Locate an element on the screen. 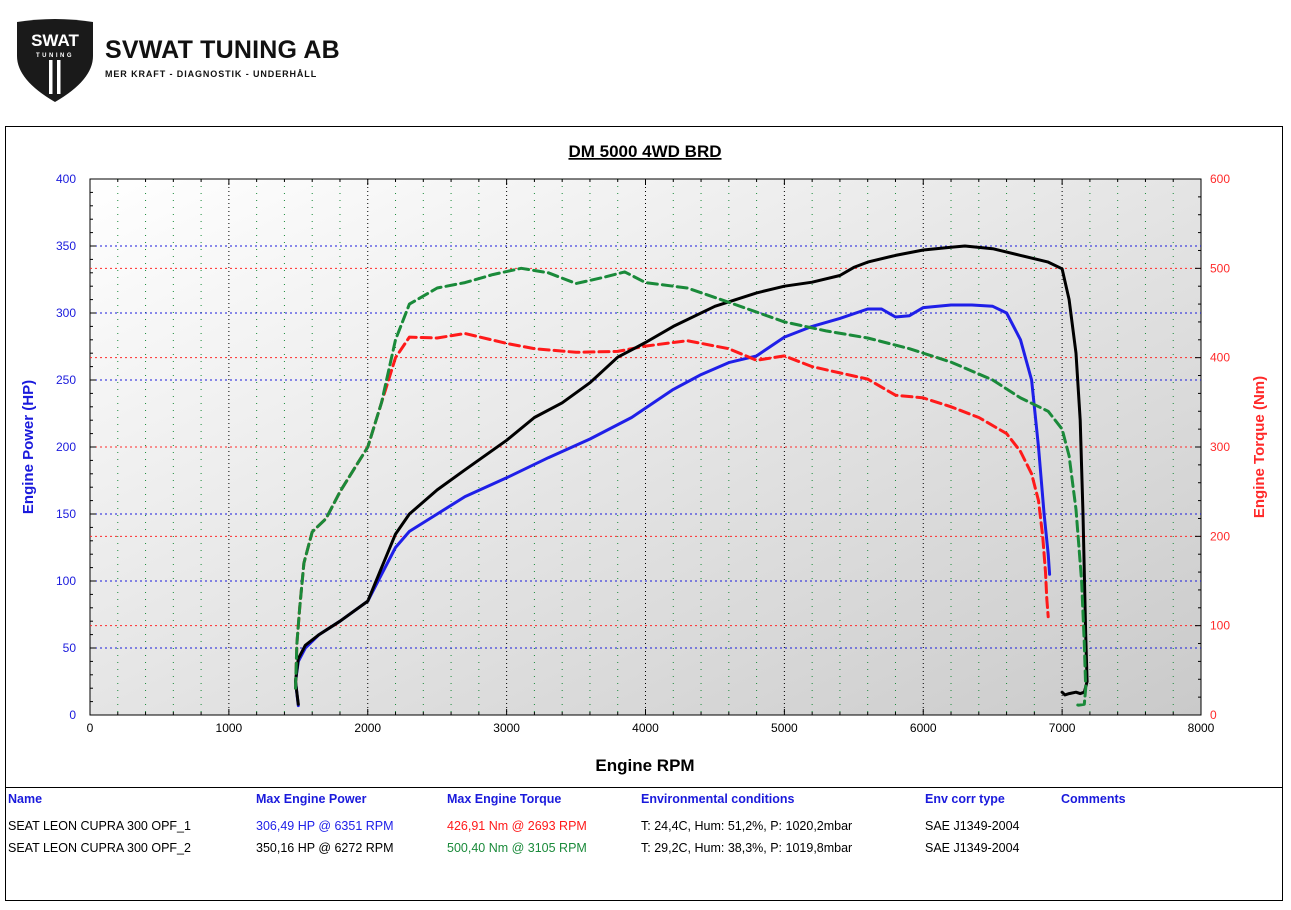 The width and height of the screenshot is (1291, 910). y-right-tick-label: 600 is located at coordinates (1220, 179).